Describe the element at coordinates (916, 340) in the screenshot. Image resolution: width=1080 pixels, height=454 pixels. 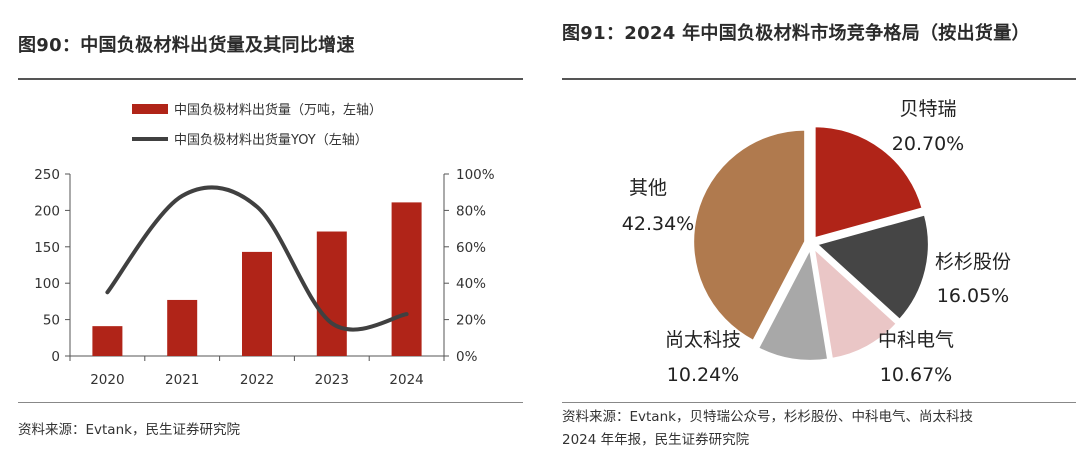
I see `pie-label-name-3: 中科电气` at that location.